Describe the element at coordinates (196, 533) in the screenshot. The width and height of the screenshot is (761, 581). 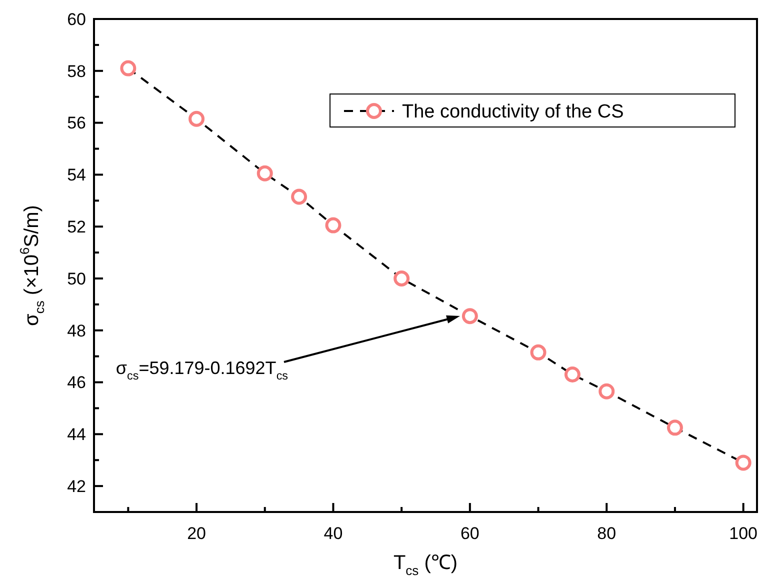
I see `x-tick-label: 20` at that location.